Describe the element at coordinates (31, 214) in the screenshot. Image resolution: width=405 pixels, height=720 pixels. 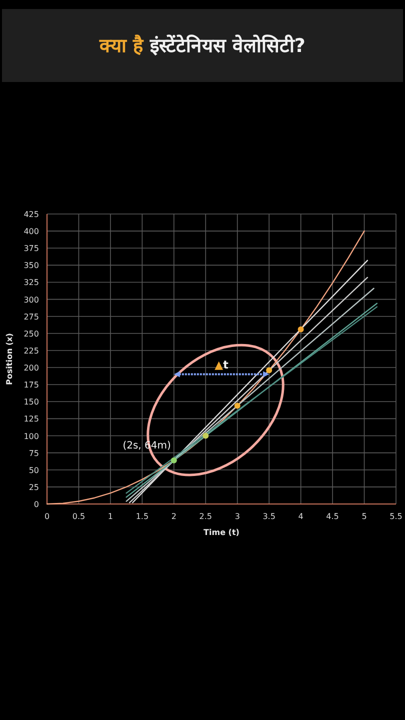
I see `y-tick-label: 425` at that location.